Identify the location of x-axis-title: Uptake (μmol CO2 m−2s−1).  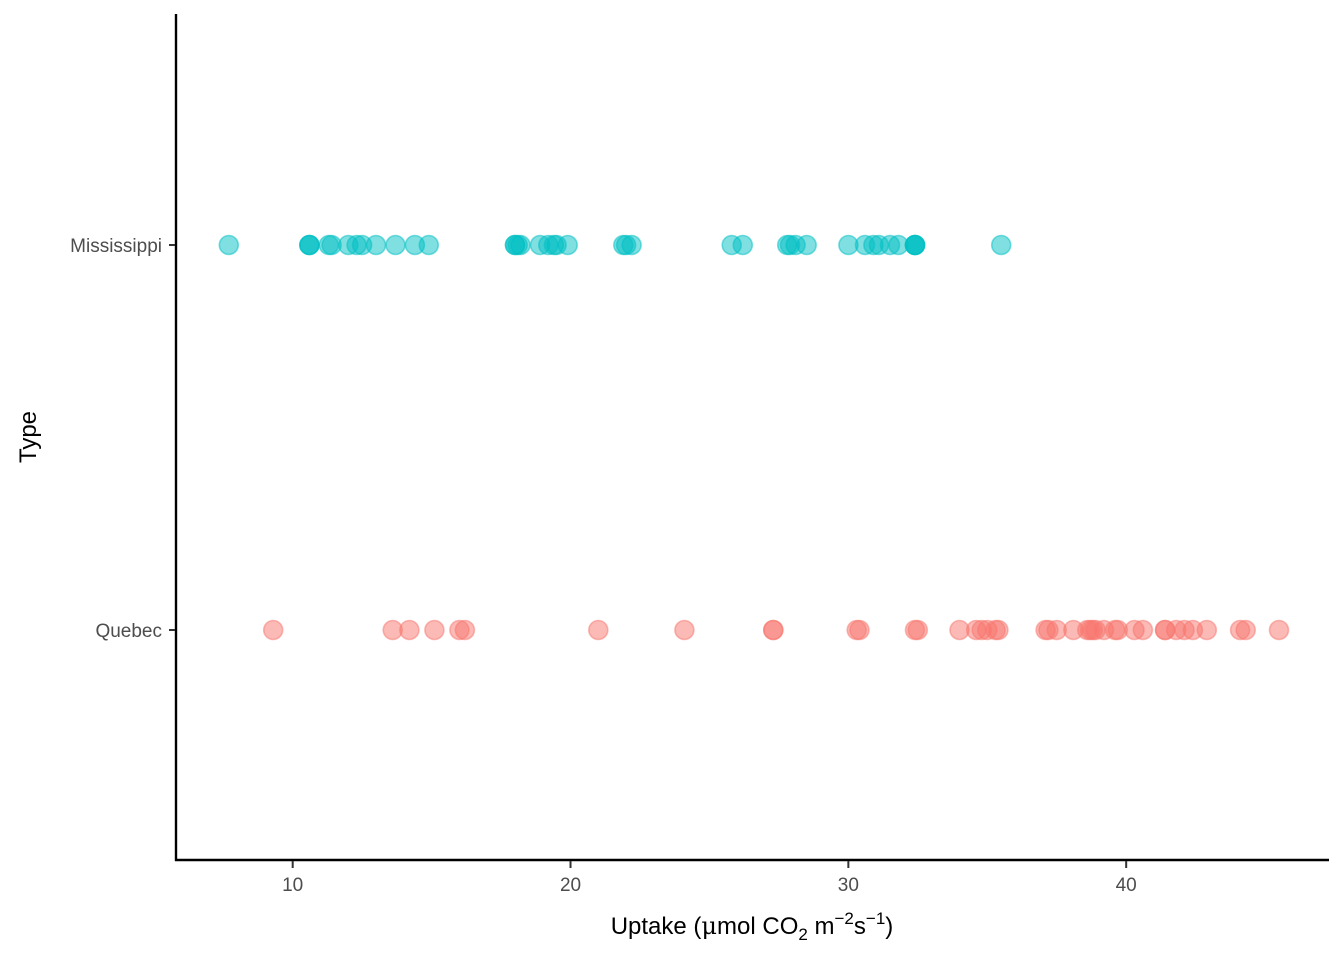
(752, 926).